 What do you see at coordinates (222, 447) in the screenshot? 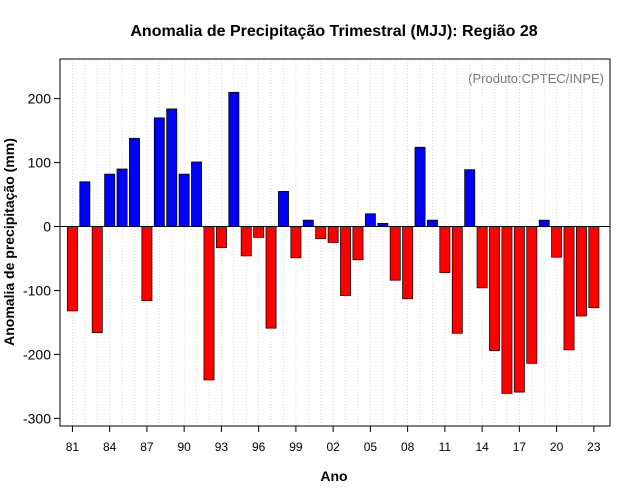
I see `x-tick-label: 93` at bounding box center [222, 447].